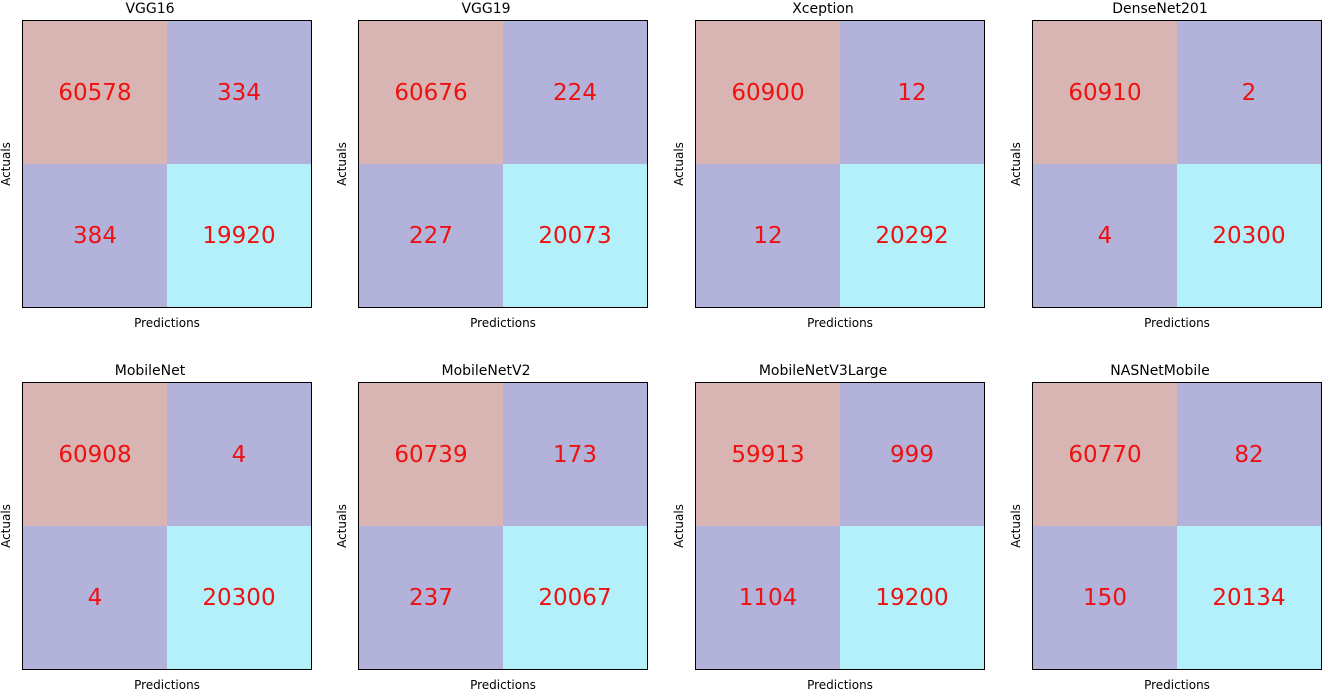 This screenshot has height=697, width=1325. What do you see at coordinates (150, 371) in the screenshot?
I see `panel-title: MobileNet` at bounding box center [150, 371].